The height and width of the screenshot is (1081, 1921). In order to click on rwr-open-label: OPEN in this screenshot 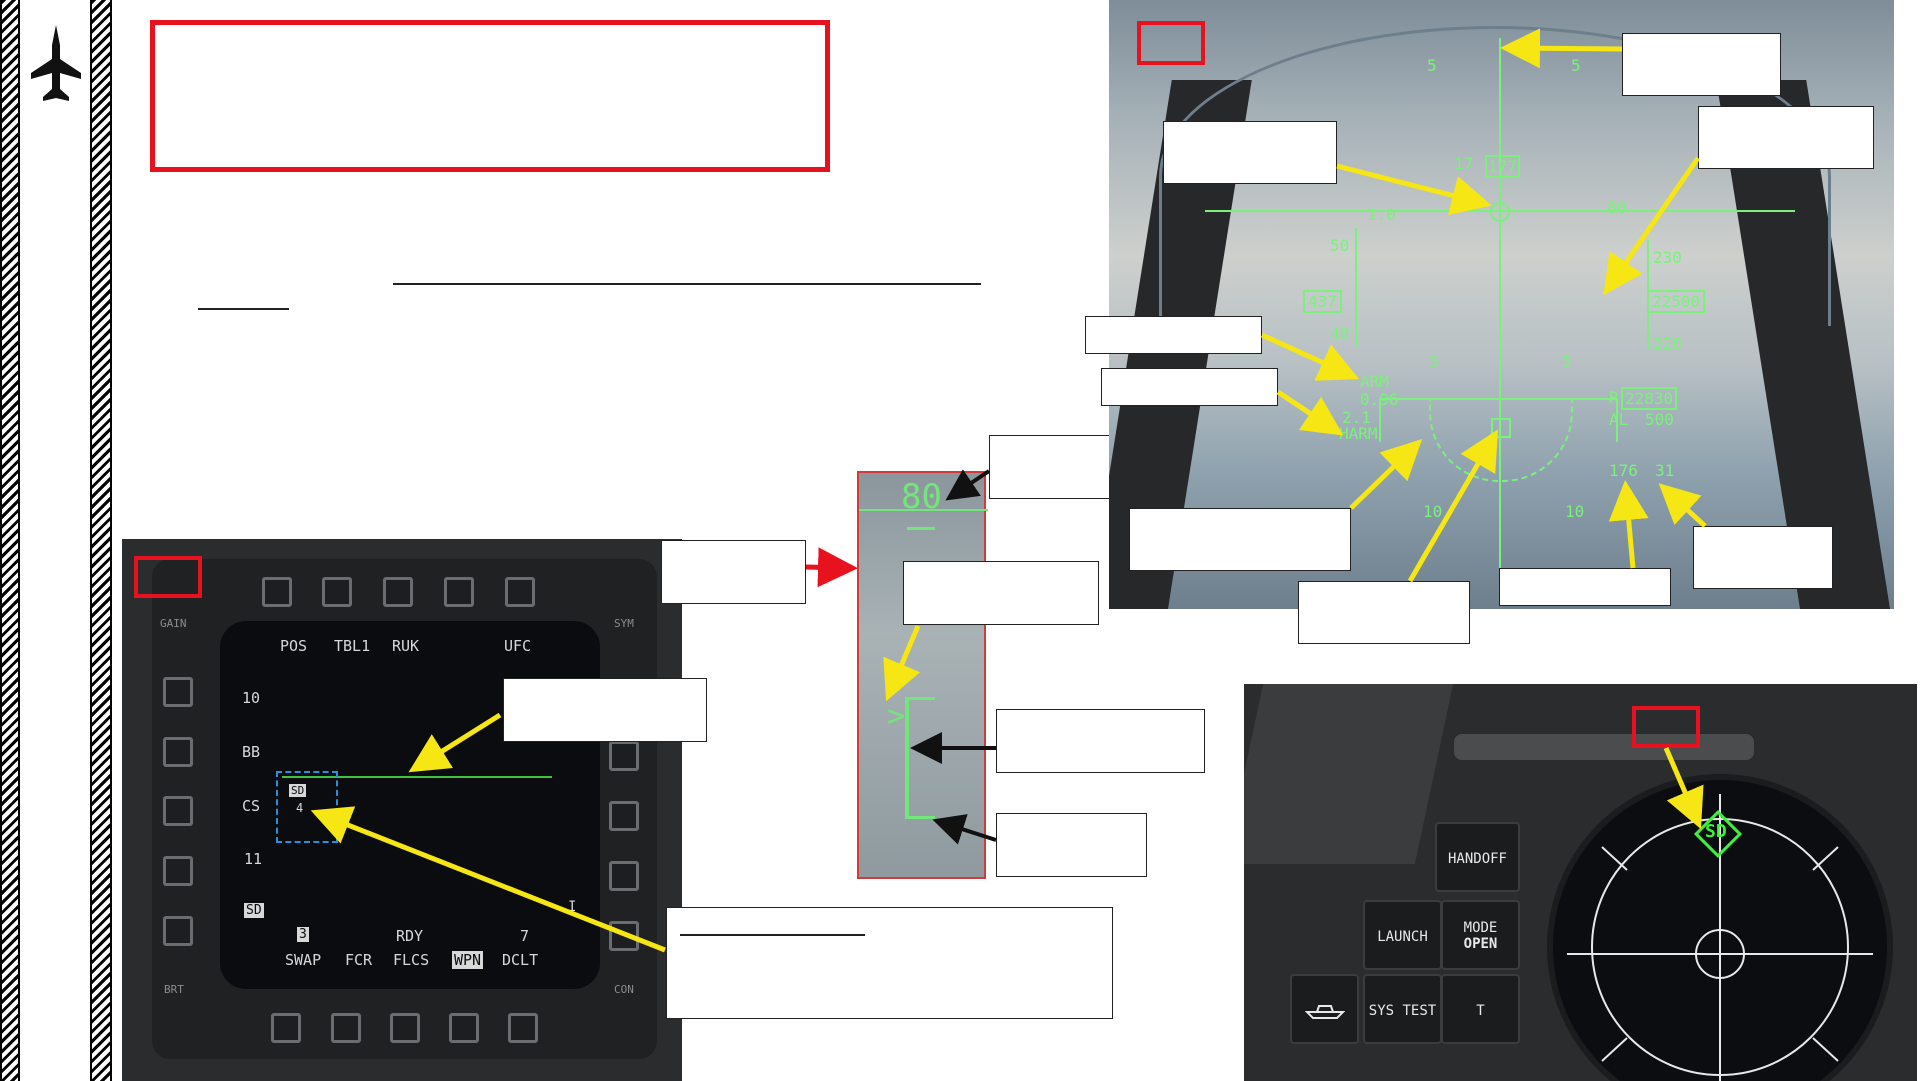, I will do `click(1480, 944)`.